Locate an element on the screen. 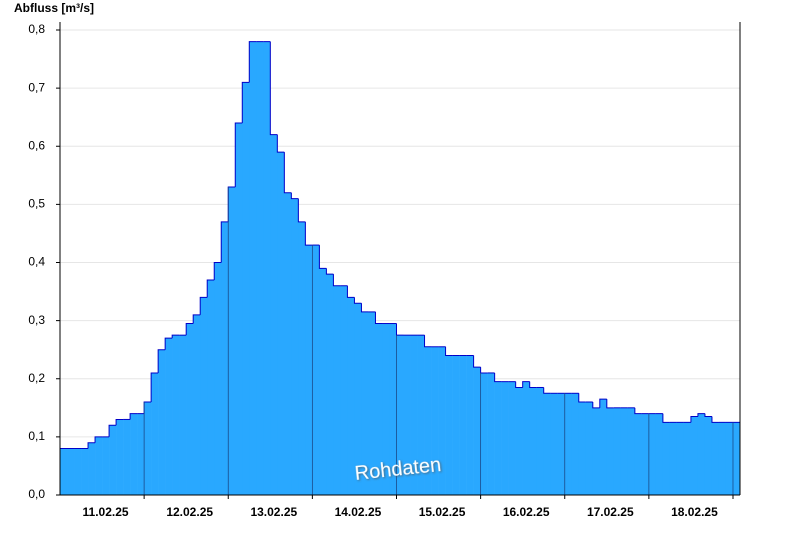  y-tick-label: 0,5 is located at coordinates (36, 204).